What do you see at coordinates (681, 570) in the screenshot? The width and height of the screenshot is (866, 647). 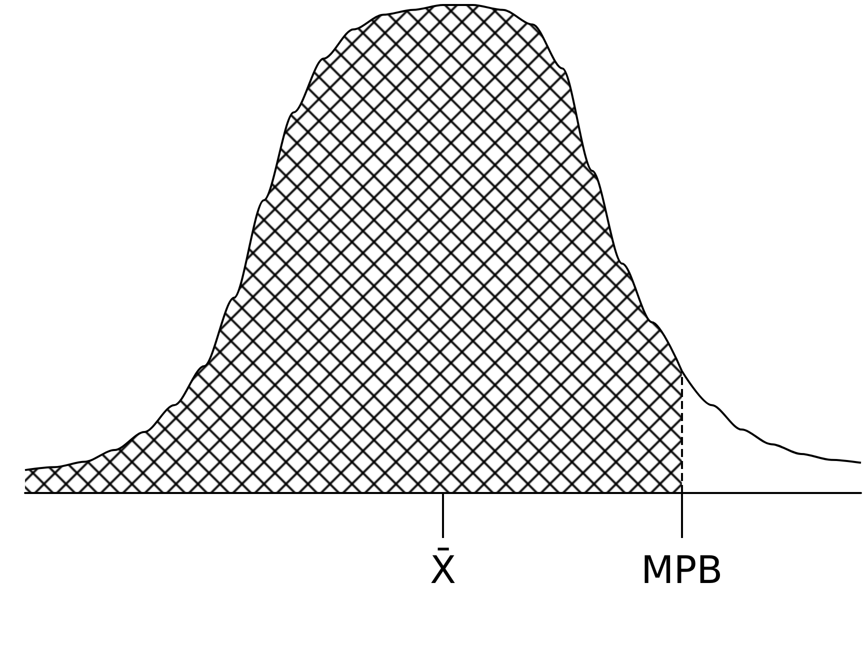 I see `x-tick-label: MPB` at bounding box center [681, 570].